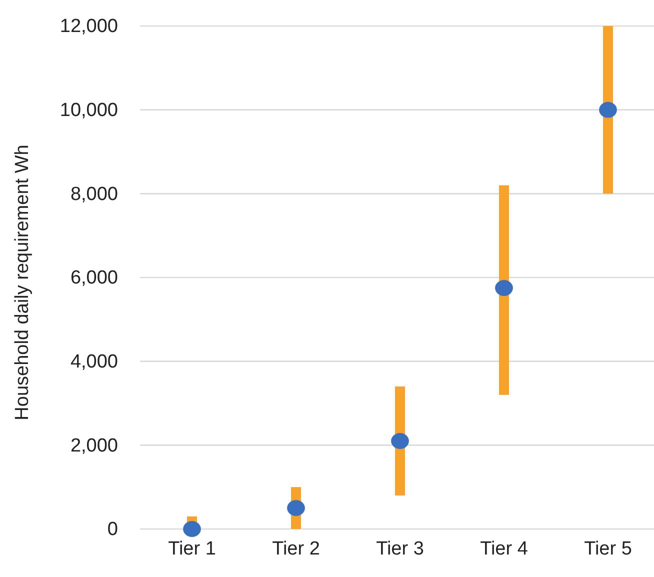 The image size is (654, 577). Describe the element at coordinates (94, 278) in the screenshot. I see `y-tick-label: 6,000` at that location.